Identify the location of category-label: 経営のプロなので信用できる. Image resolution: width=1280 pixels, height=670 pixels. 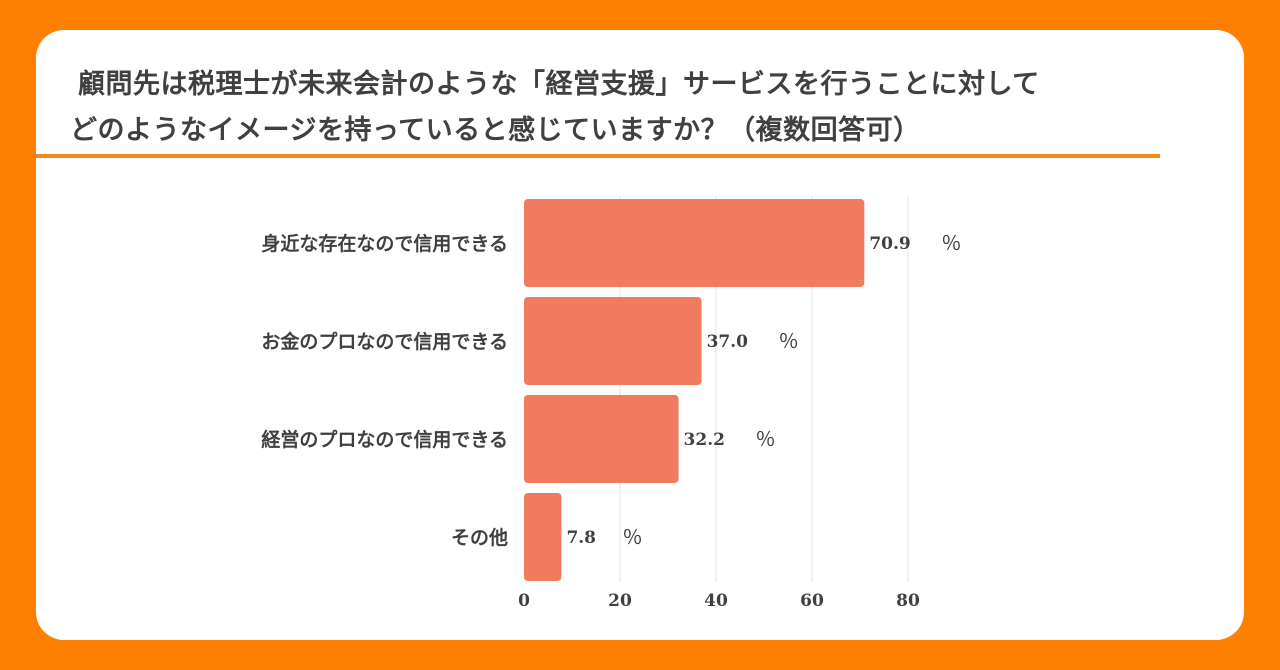
(384, 439).